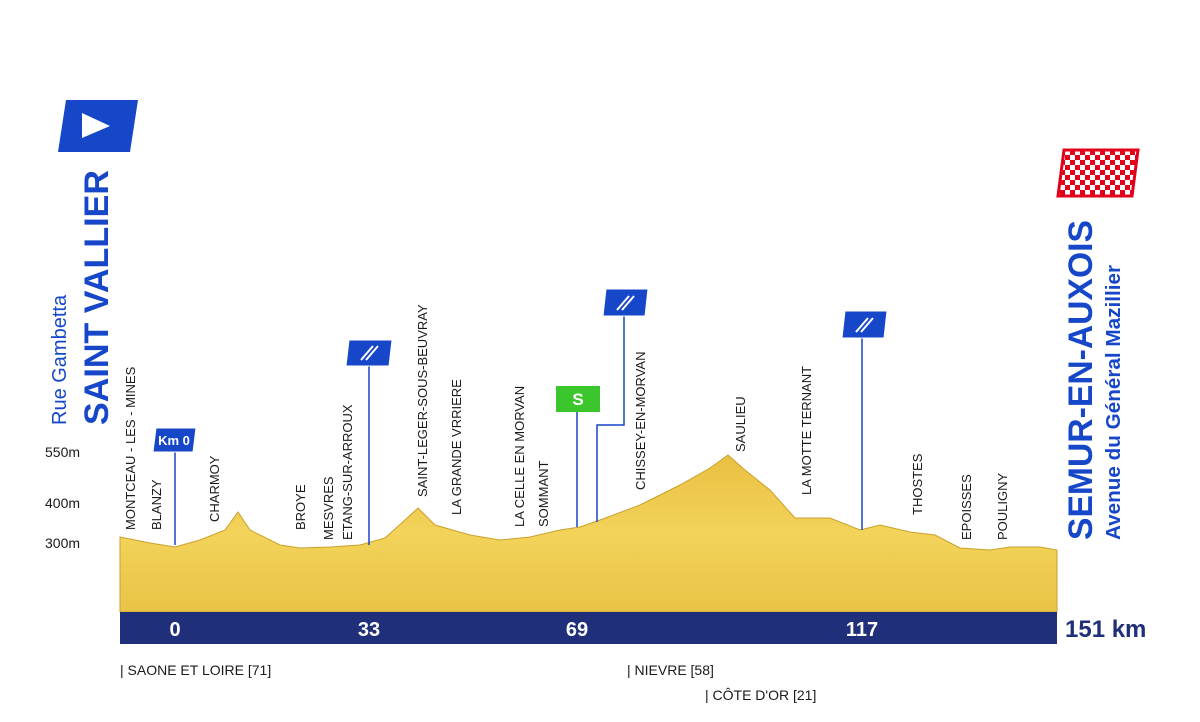  Describe the element at coordinates (1081, 380) in the screenshot. I see `finish-town: SEMUR-EN-AUXOIS` at that location.